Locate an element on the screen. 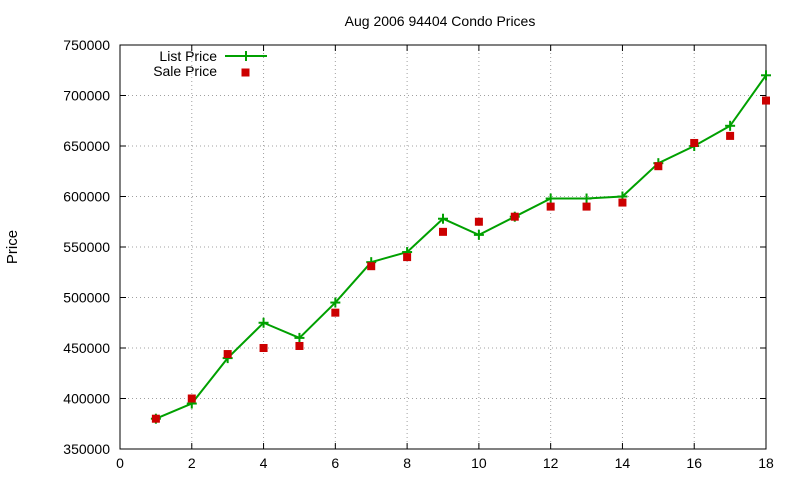 The image size is (800, 485). x-tick-label: 4 is located at coordinates (264, 463).